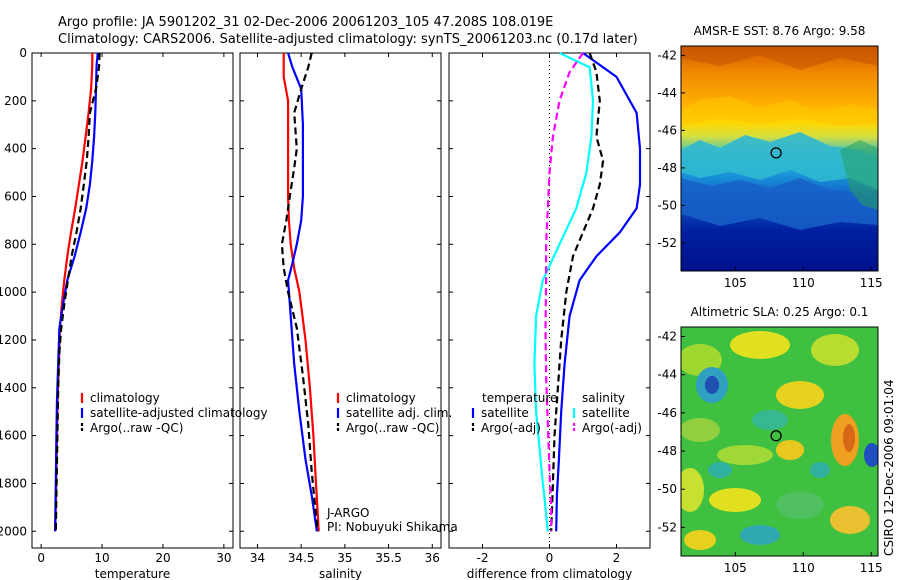 This screenshot has height=580, width=900. I want to click on x-tick-label: 30, so click(223, 558).